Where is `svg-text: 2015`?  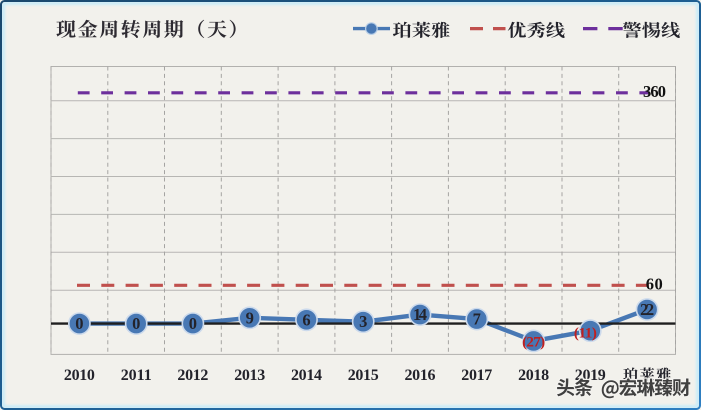 svg-text: 2015 is located at coordinates (363, 375).